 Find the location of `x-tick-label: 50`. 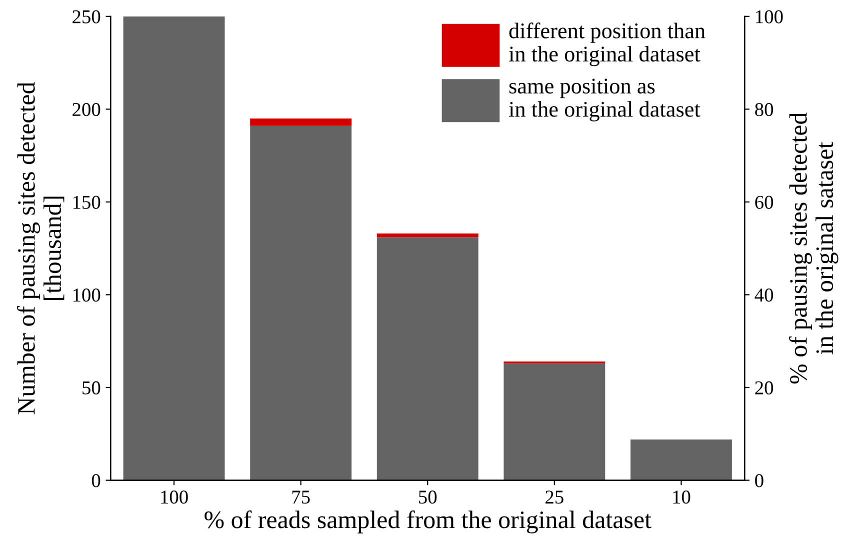

x-tick-label: 50 is located at coordinates (428, 497).